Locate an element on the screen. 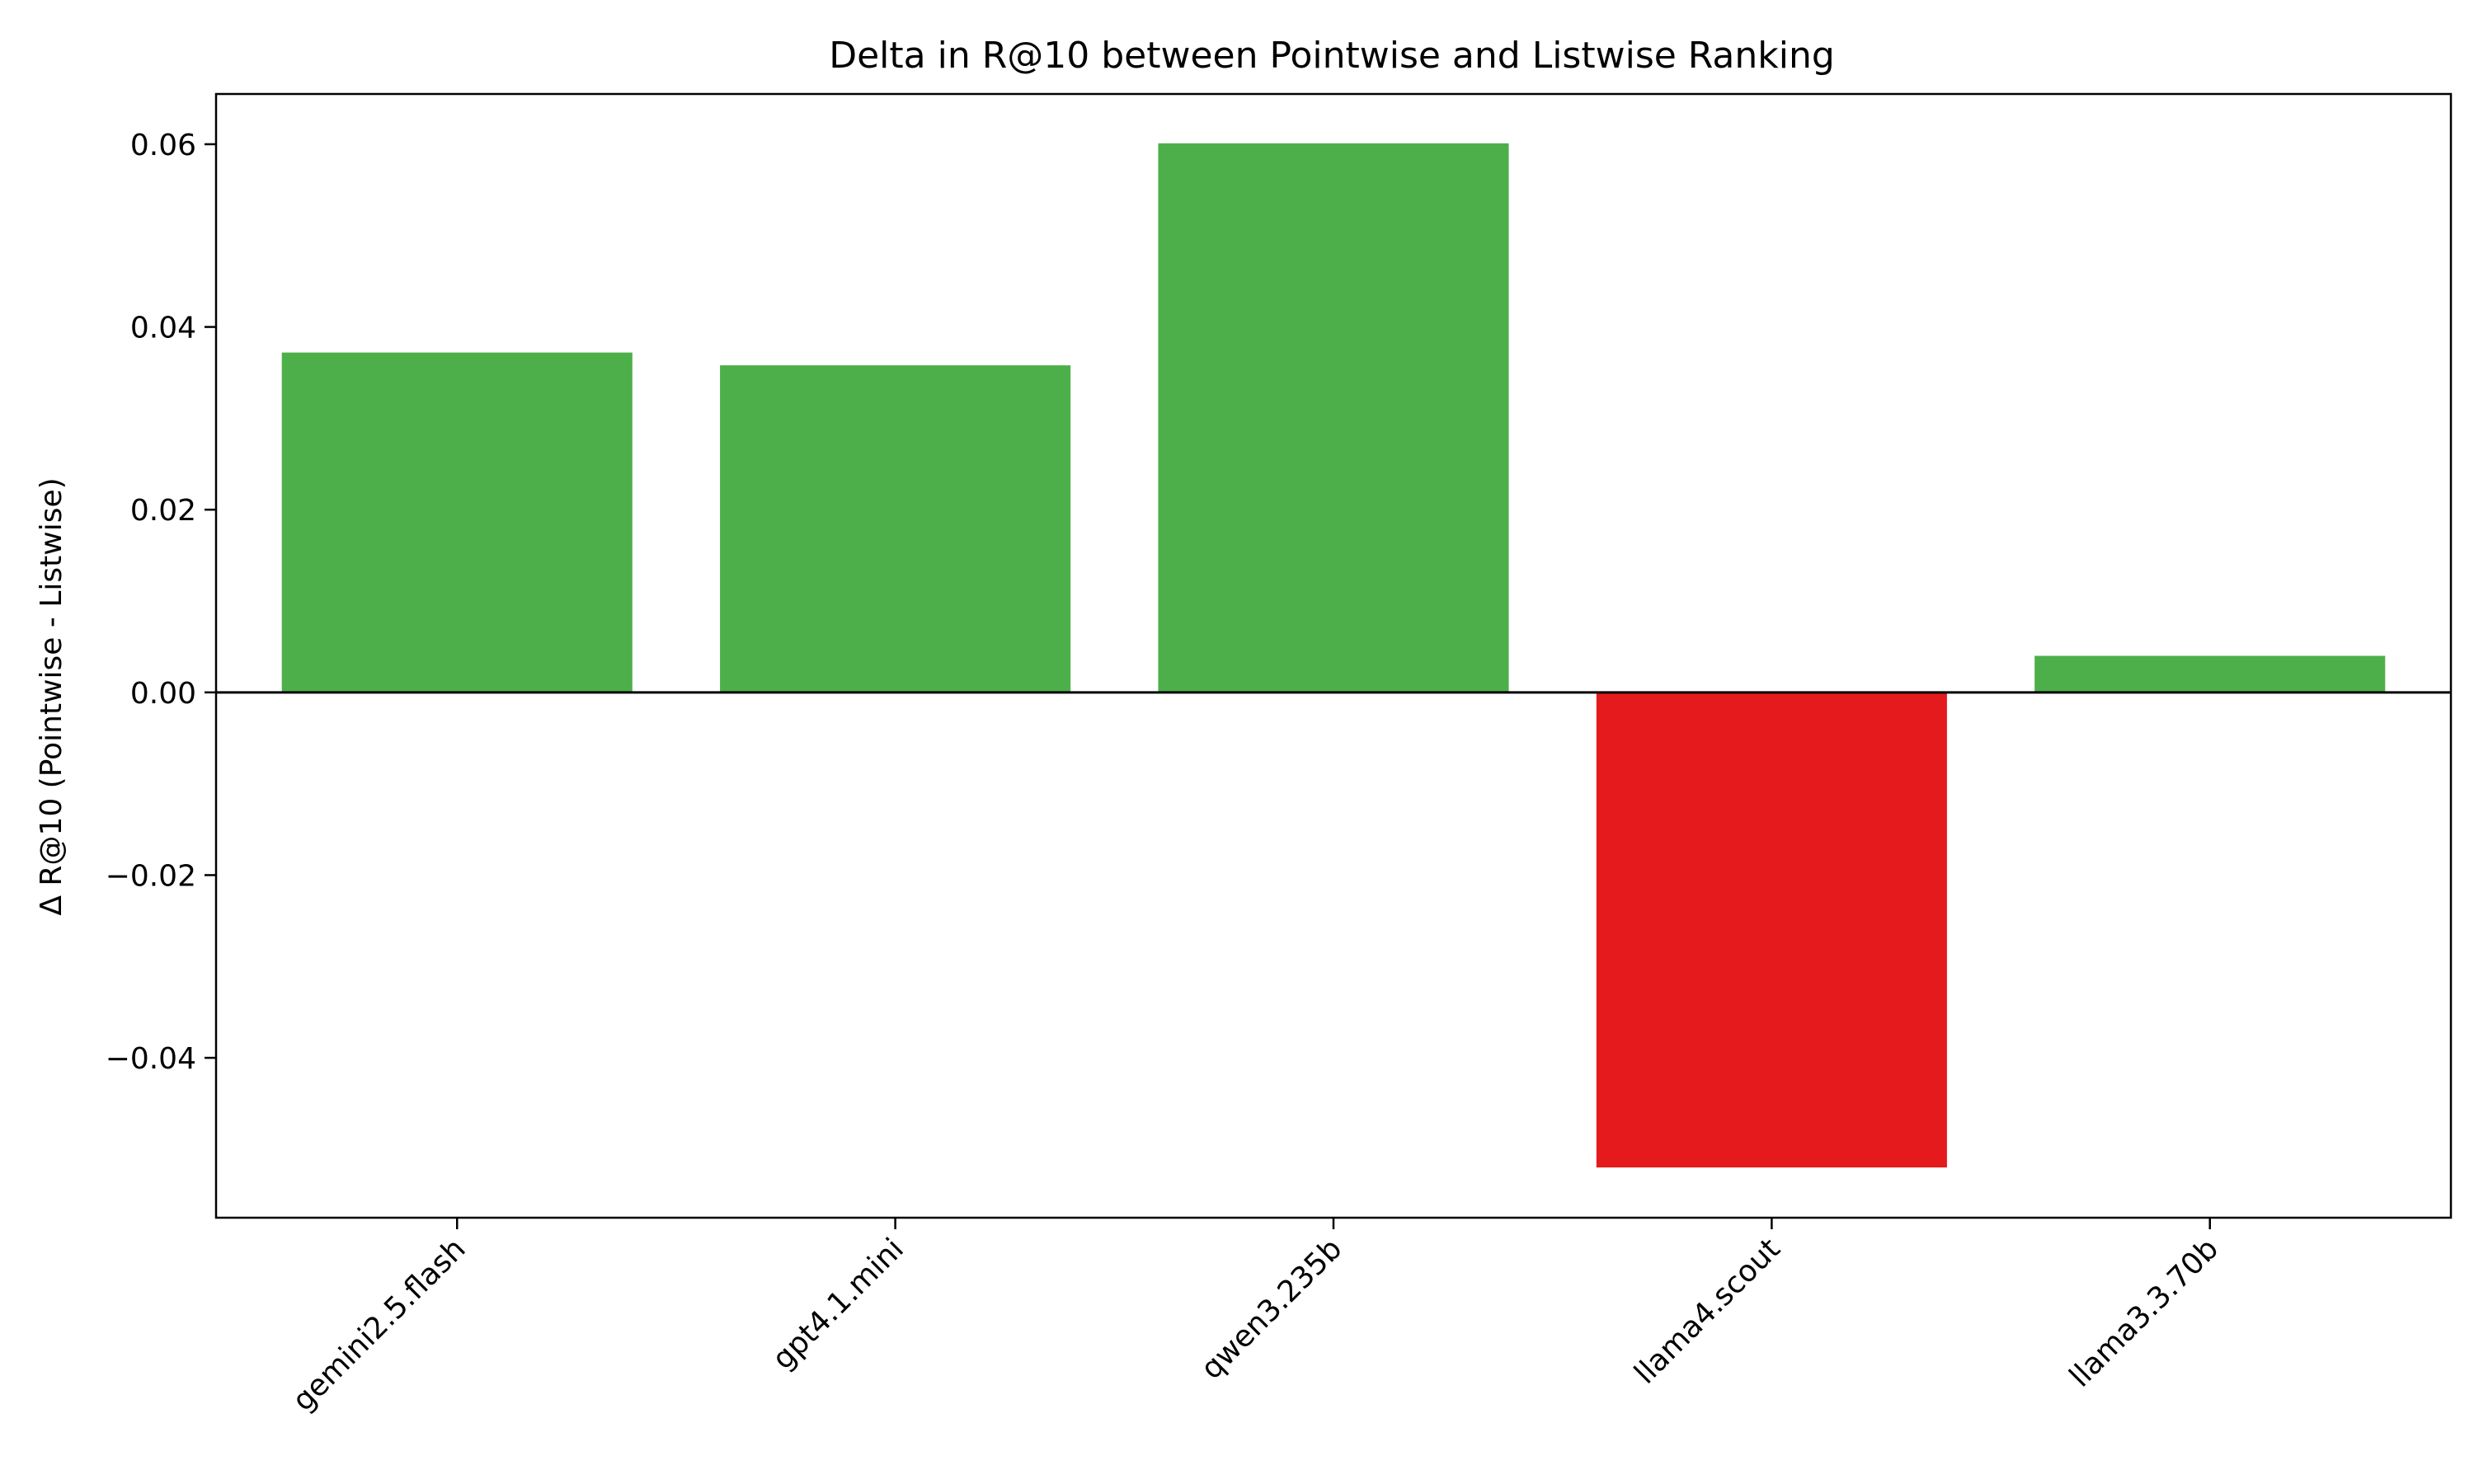 The height and width of the screenshot is (1484, 2474). x-tick-label: gpt4.1.mini is located at coordinates (838, 1304).